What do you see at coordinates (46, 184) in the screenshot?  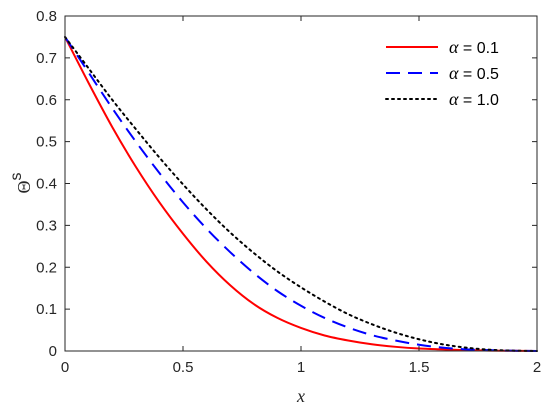 I see `y-tick-label: 0.4` at bounding box center [46, 184].